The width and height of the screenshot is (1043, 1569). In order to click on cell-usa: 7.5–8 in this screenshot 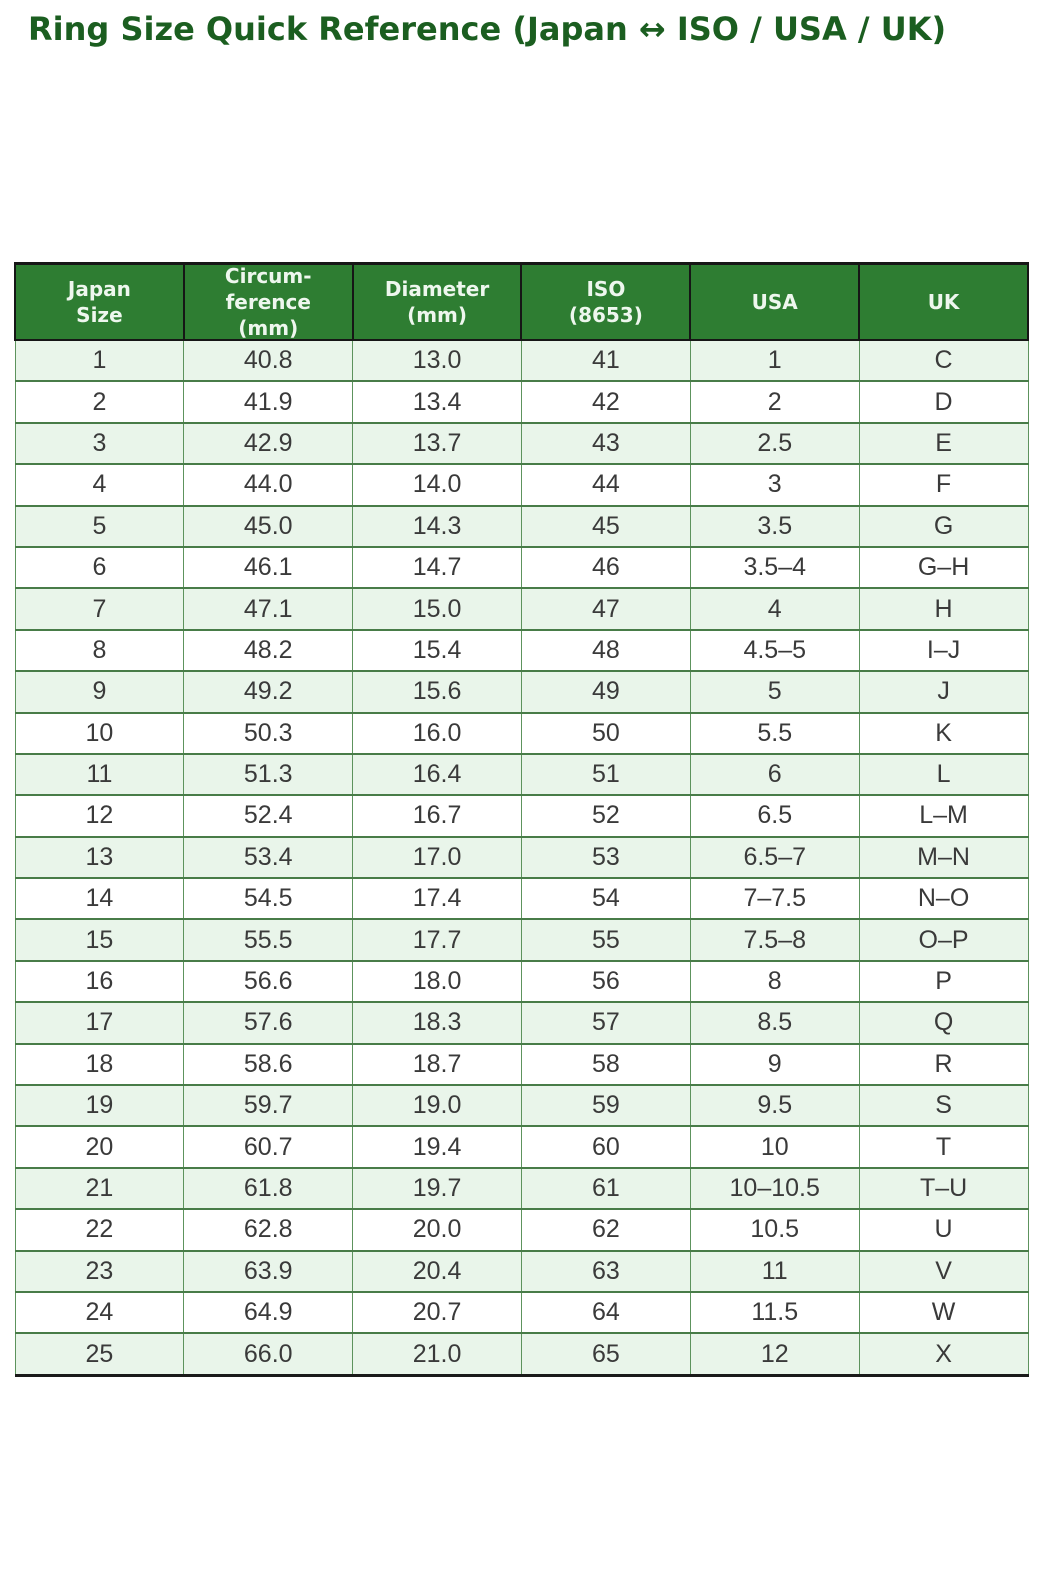, I will do `click(774, 940)`.